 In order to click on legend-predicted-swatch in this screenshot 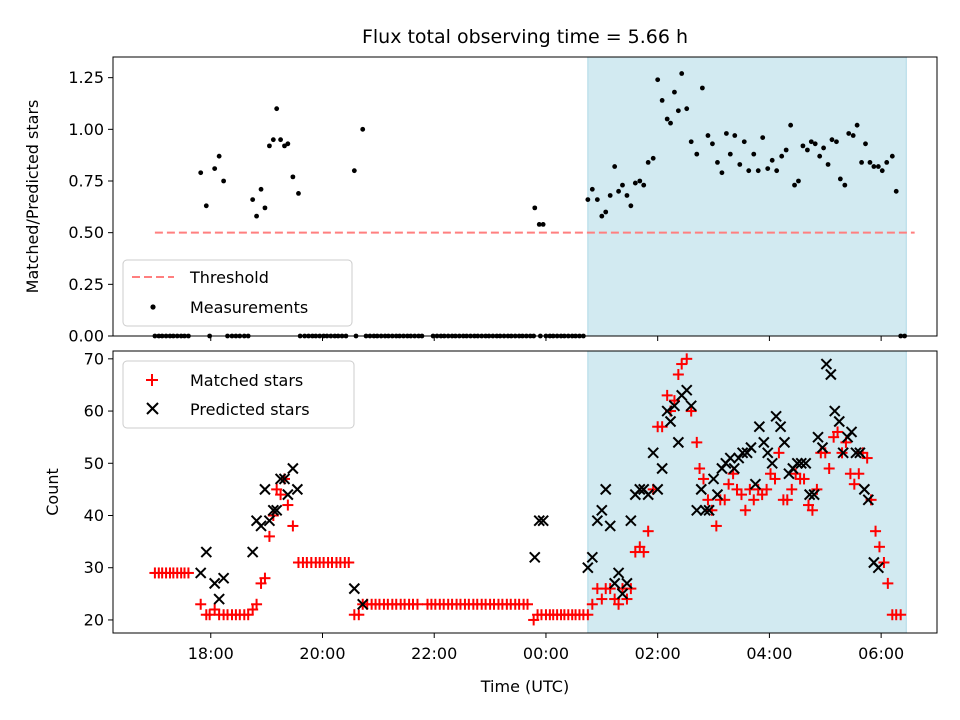, I will do `click(152, 408)`.